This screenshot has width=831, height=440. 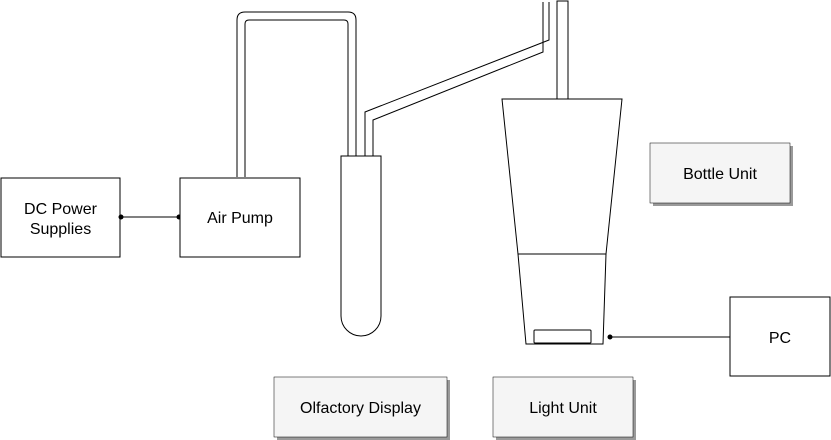 I want to click on olfactory-display-label: Olfactory Display, so click(x=360, y=408).